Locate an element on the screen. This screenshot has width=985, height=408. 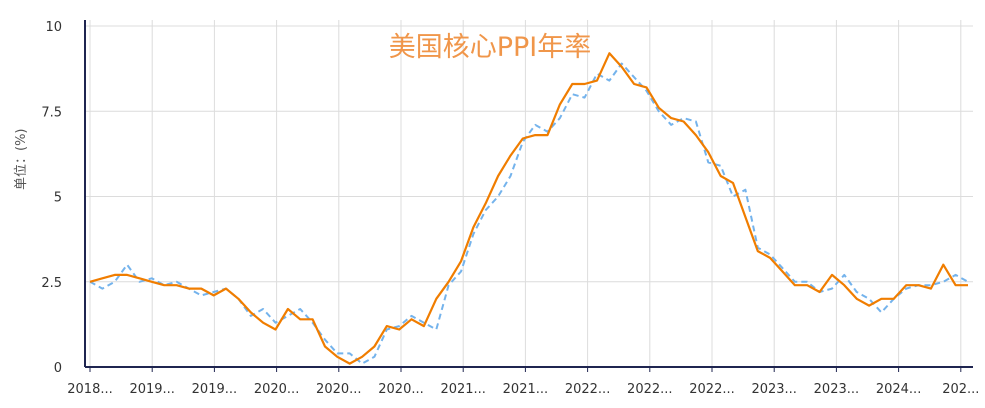
chart-title: 美国核心PPI年率 is located at coordinates (490, 47).